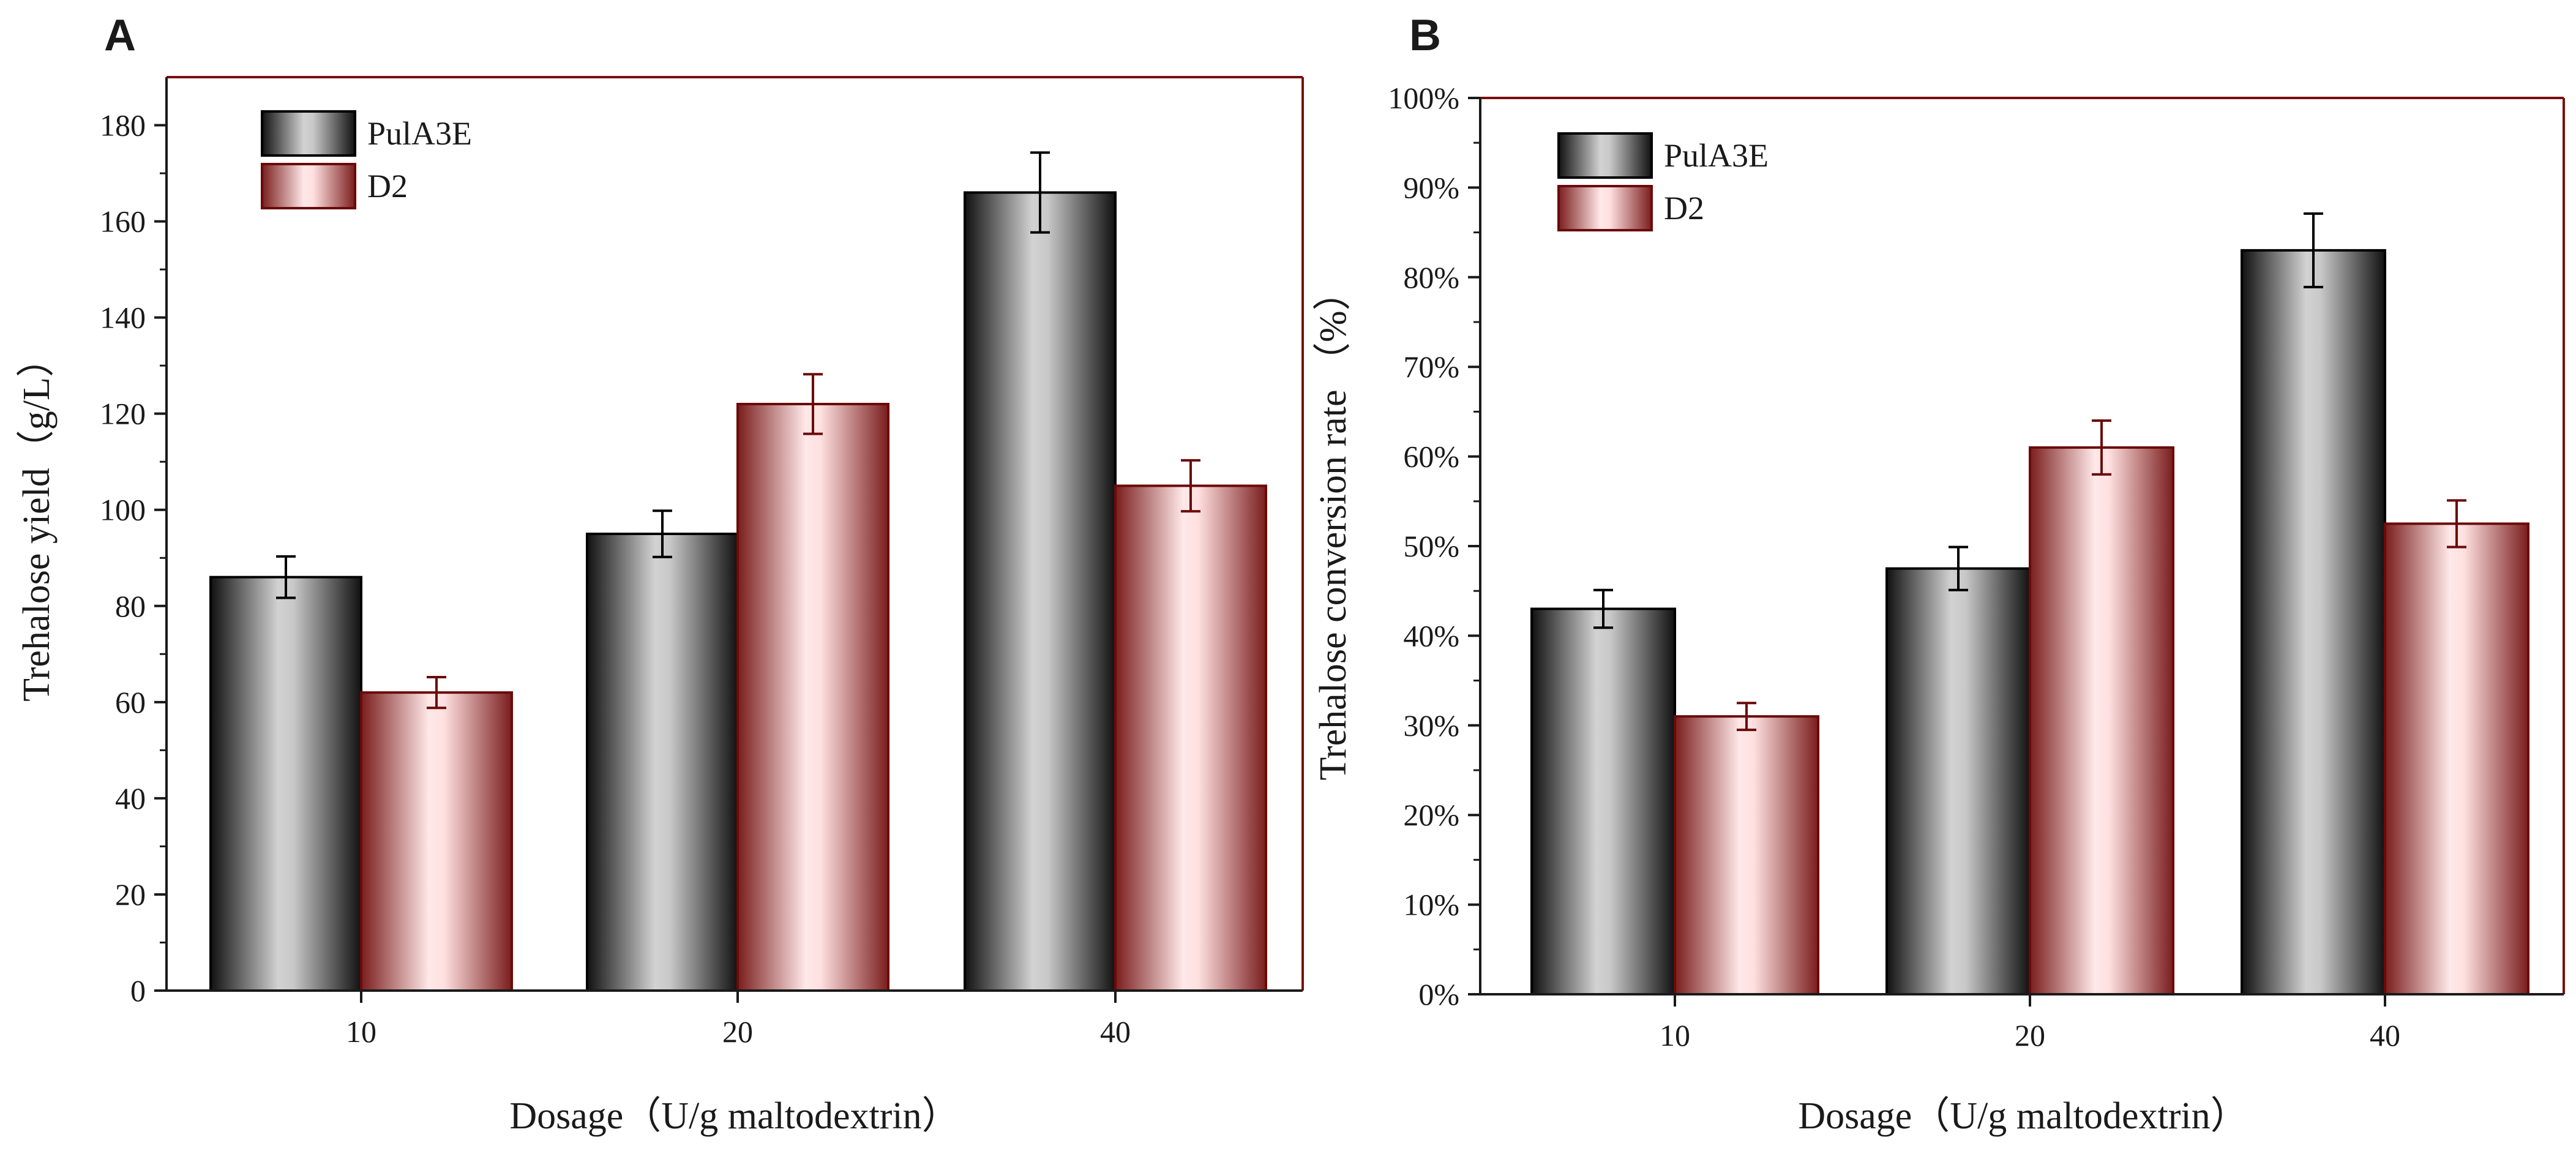  I want to click on panel-b-y-tick-label-5: 50%, so click(1431, 546).